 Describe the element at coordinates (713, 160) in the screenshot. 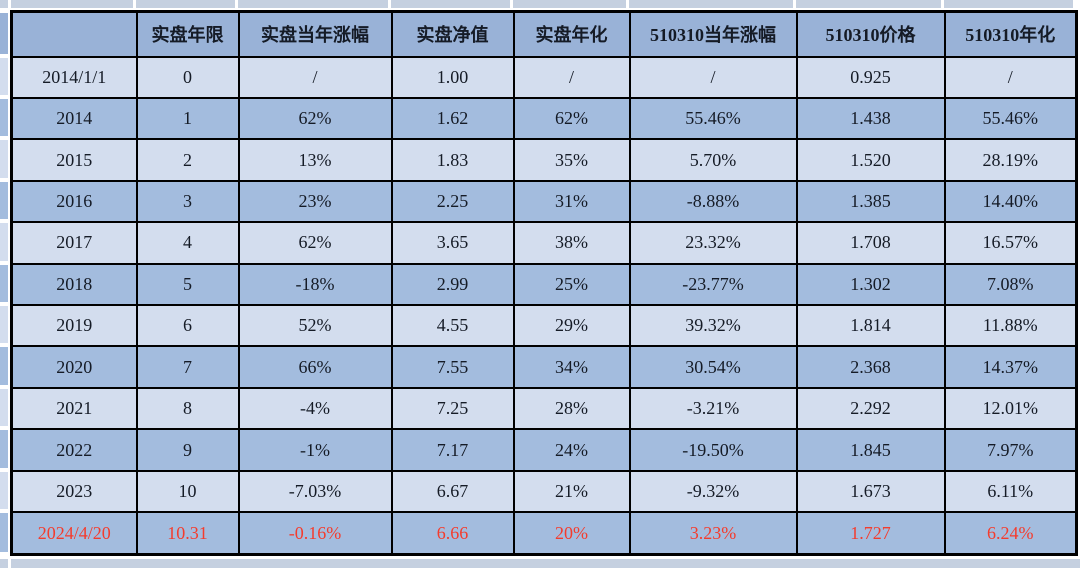

I see `table-cell: 5.70%` at that location.